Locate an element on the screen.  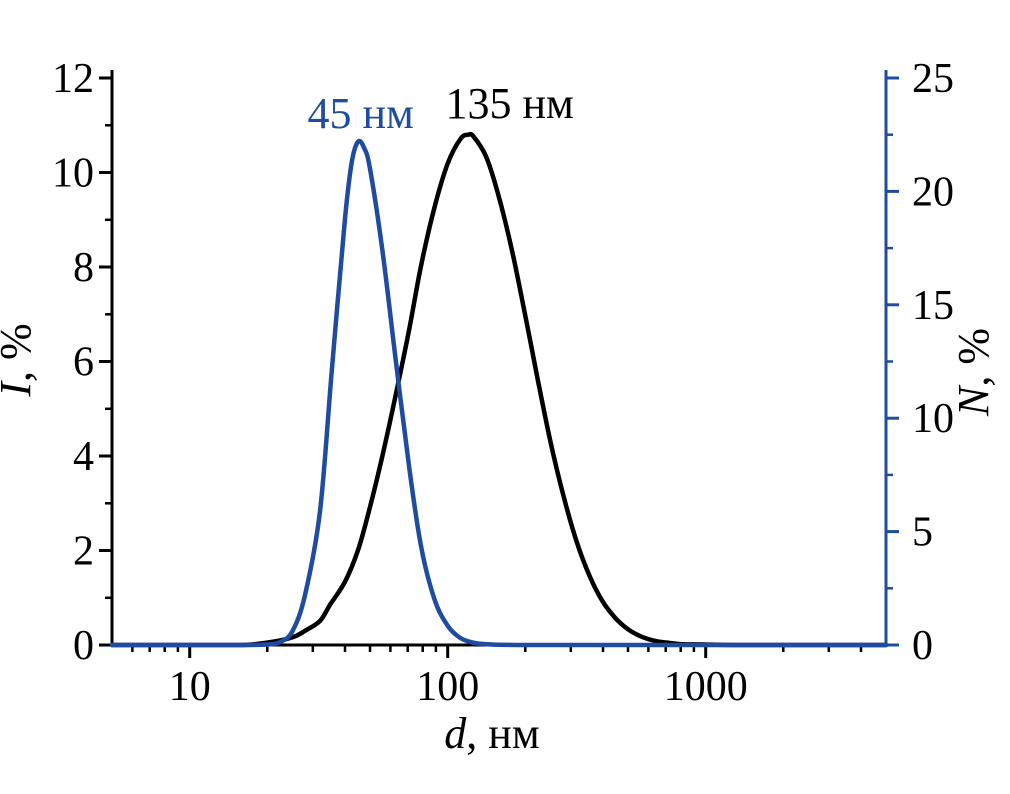
right-axis-title-variable: N is located at coordinates (973, 400).